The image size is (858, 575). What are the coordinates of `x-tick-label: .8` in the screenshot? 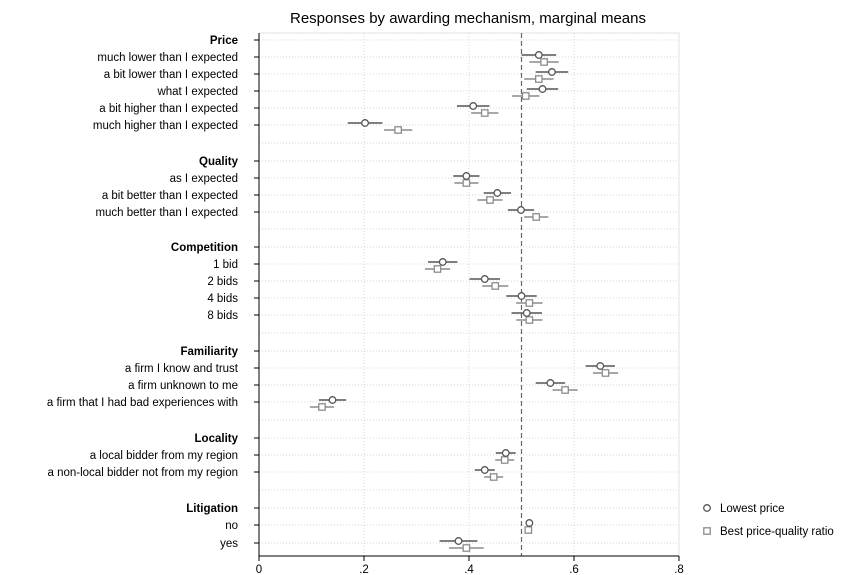 It's located at (679, 569).